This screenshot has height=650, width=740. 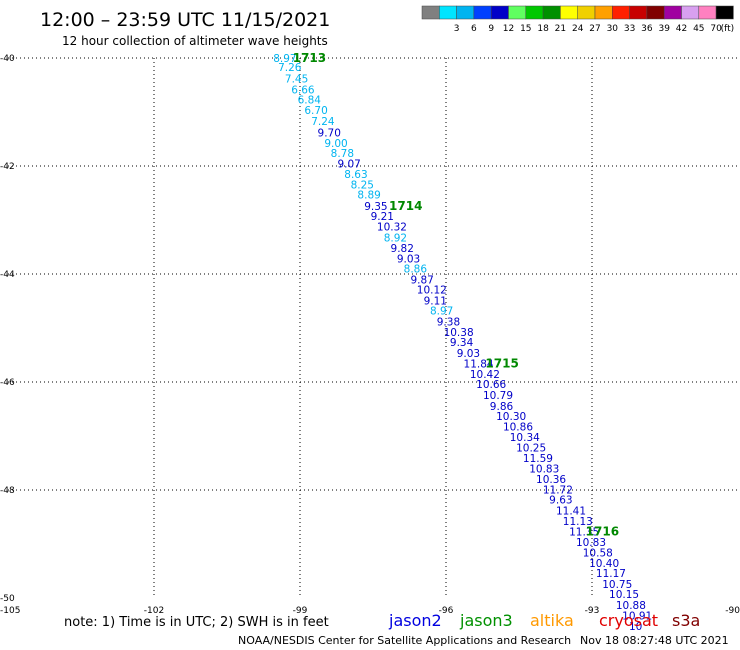 What do you see at coordinates (415, 620) in the screenshot?
I see `satellite-jason2: jason2` at bounding box center [415, 620].